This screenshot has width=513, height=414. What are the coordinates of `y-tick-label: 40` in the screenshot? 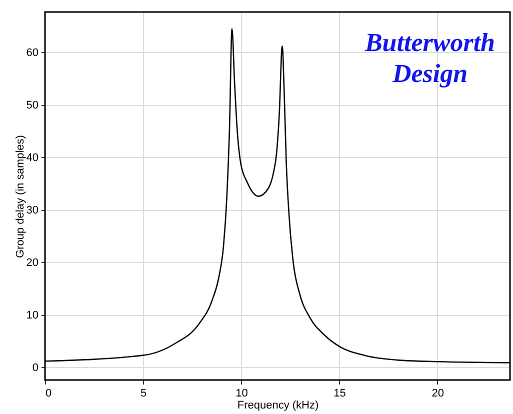 It's located at (32, 158).